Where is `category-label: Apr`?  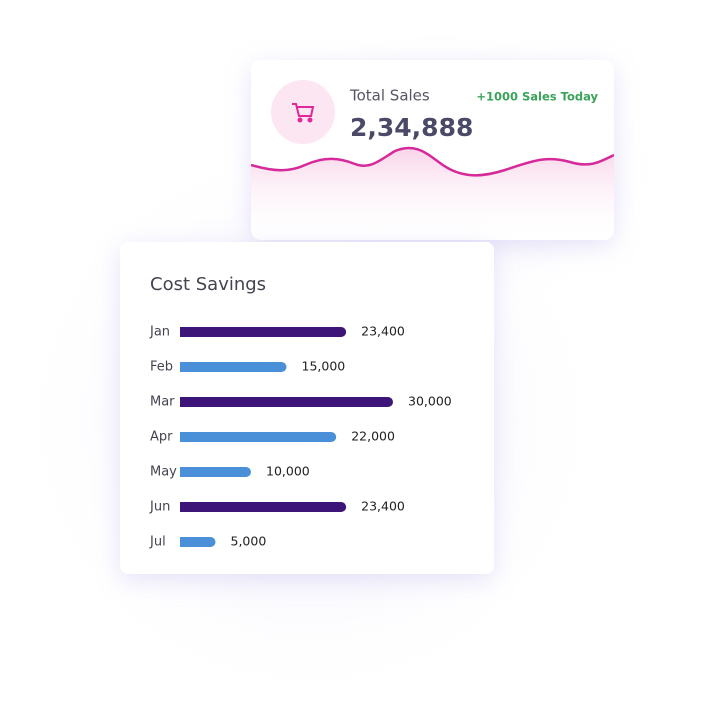
category-label: Apr is located at coordinates (161, 437).